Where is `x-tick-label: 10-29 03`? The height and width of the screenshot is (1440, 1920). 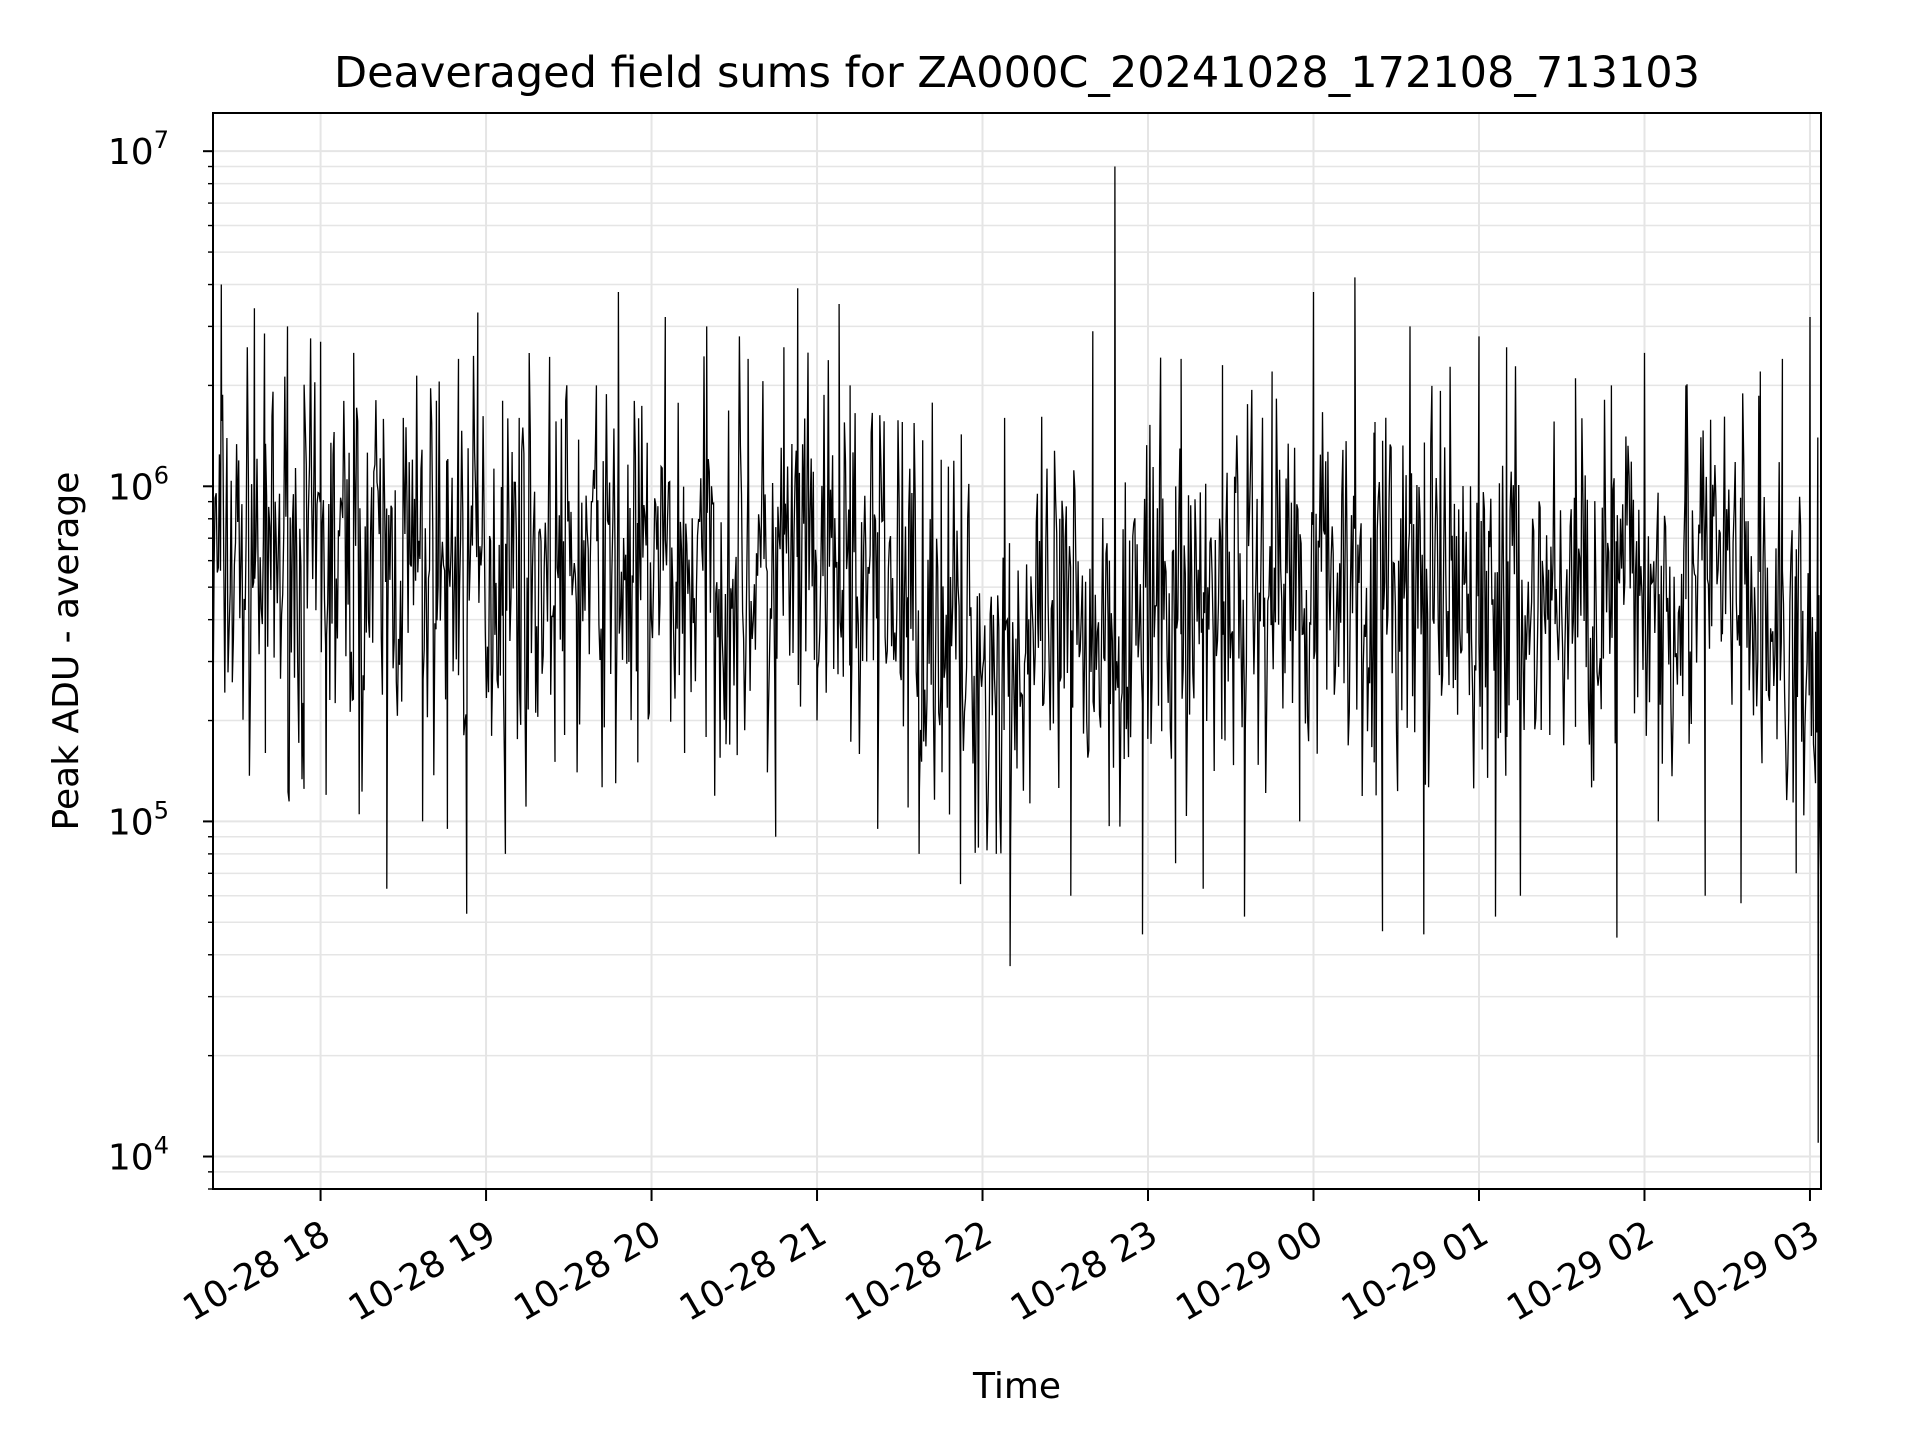 x-tick-label: 10-29 03 is located at coordinates (1746, 1271).